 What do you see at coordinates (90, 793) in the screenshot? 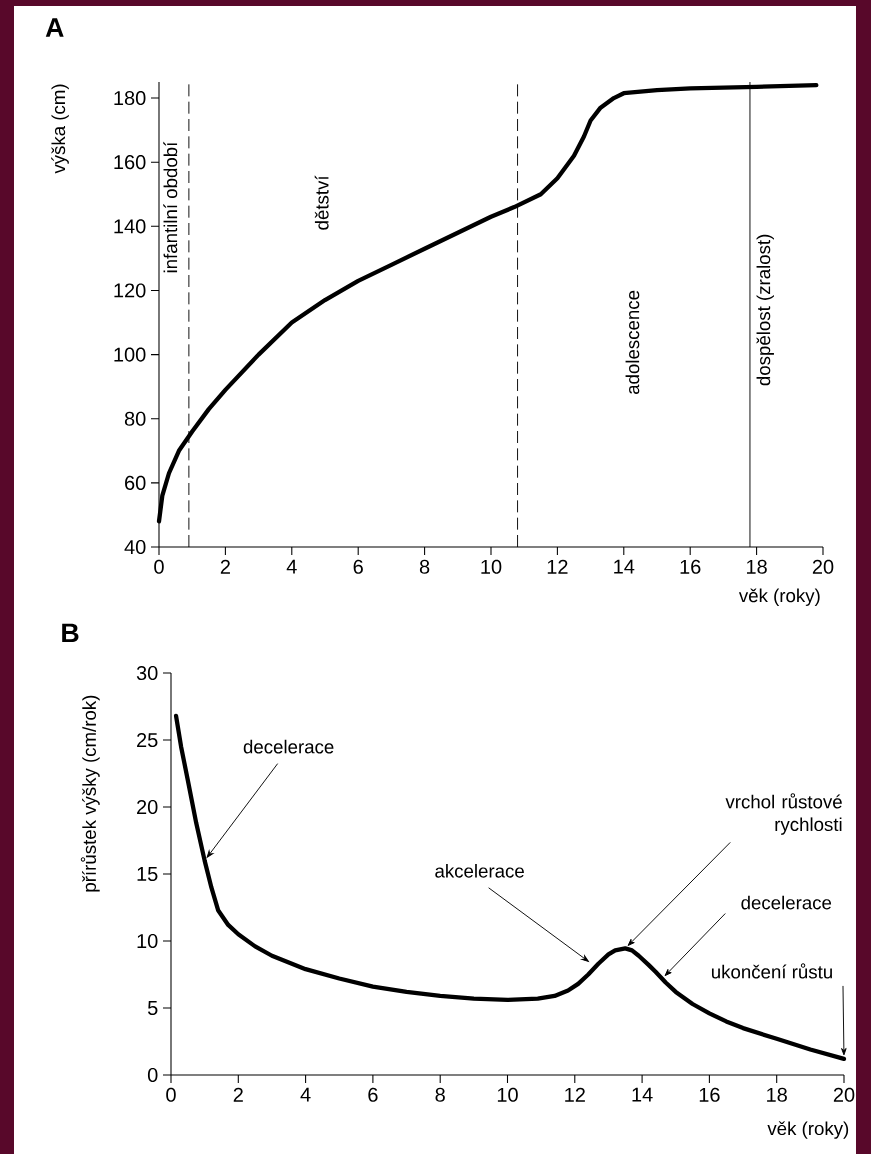
I see `y-axis-title: přírůstek výšky (cm/rok)` at bounding box center [90, 793].